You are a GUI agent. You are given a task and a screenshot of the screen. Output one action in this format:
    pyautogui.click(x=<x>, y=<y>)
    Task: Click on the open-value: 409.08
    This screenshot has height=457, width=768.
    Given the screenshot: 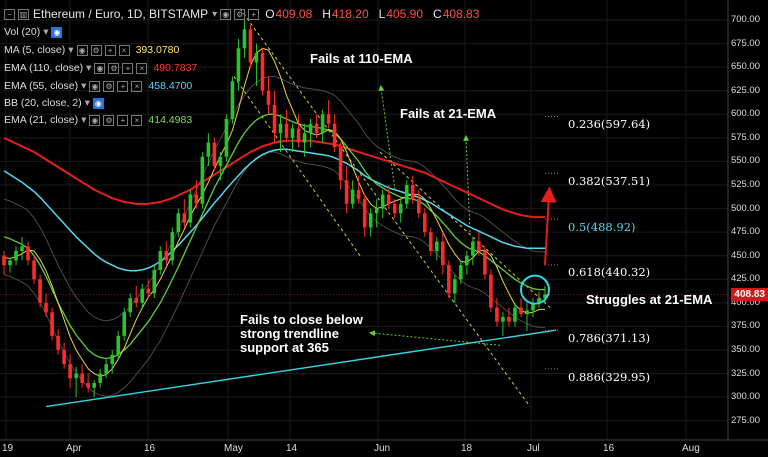 What is the action you would take?
    pyautogui.click(x=294, y=14)
    